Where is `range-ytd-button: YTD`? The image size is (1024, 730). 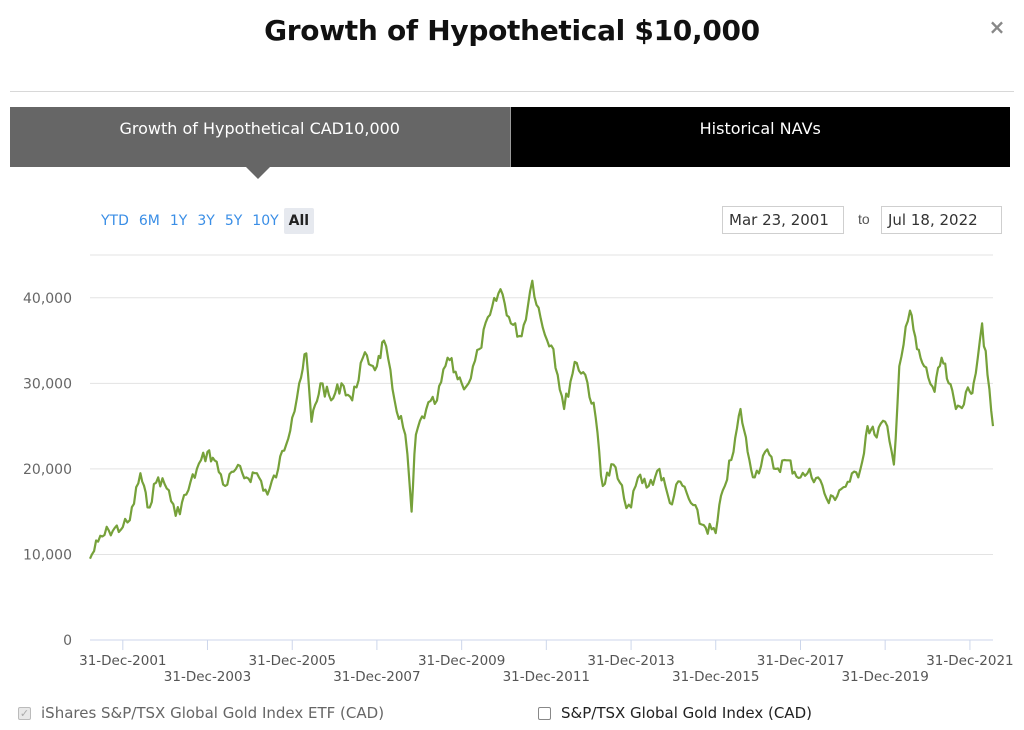 range-ytd-button: YTD is located at coordinates (115, 221).